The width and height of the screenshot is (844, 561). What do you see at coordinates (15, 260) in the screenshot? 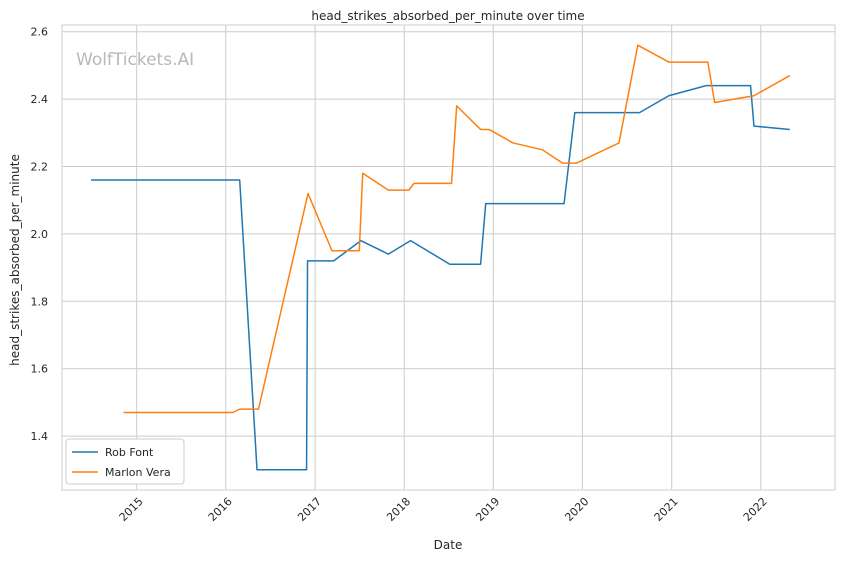
I see `y-axis-title: head_strikes_absorbed_per_minute` at bounding box center [15, 260].